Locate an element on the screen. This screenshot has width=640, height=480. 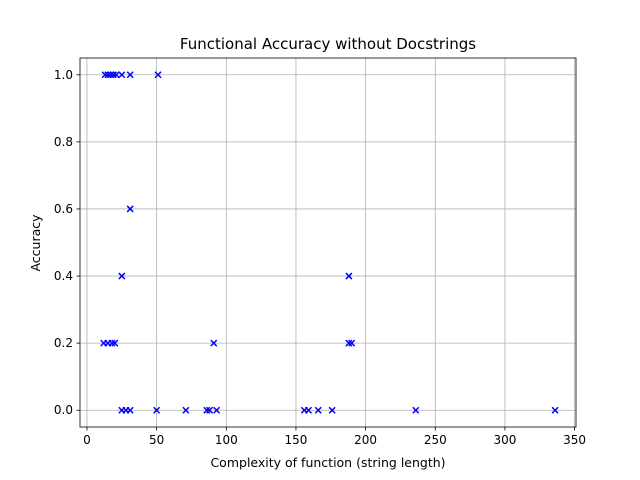
y-tick-label: 0.0 is located at coordinates (63, 410).